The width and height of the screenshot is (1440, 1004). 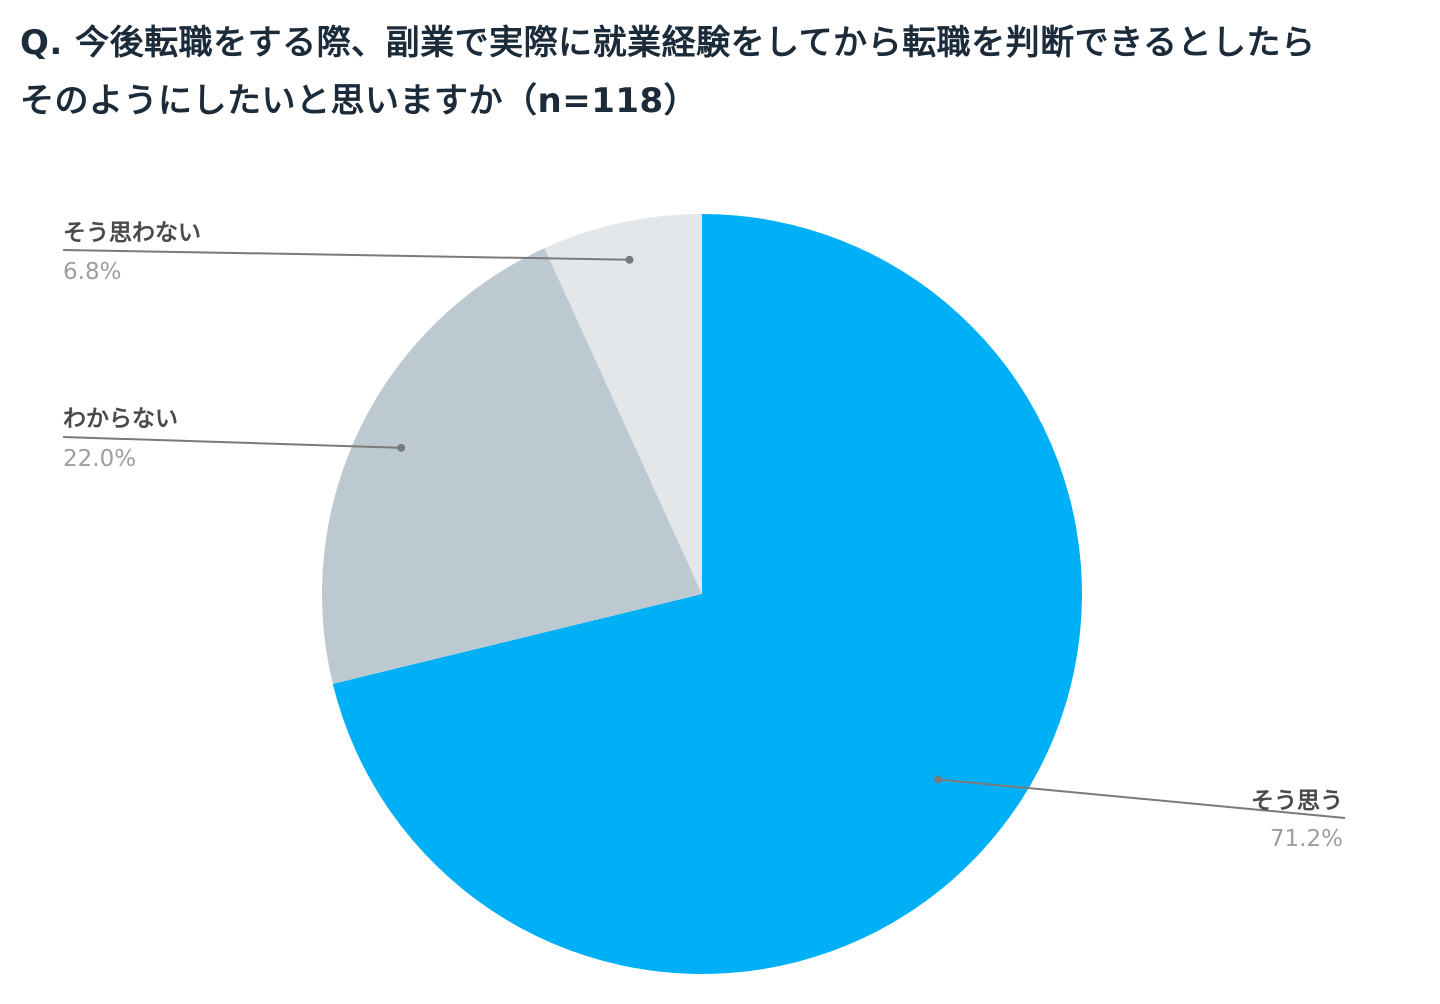 I want to click on chart-title-line-1: Q. 今後転職をする際、副業で実際に就業経験をしてから転職を判断できるとしたら, so click(x=668, y=43).